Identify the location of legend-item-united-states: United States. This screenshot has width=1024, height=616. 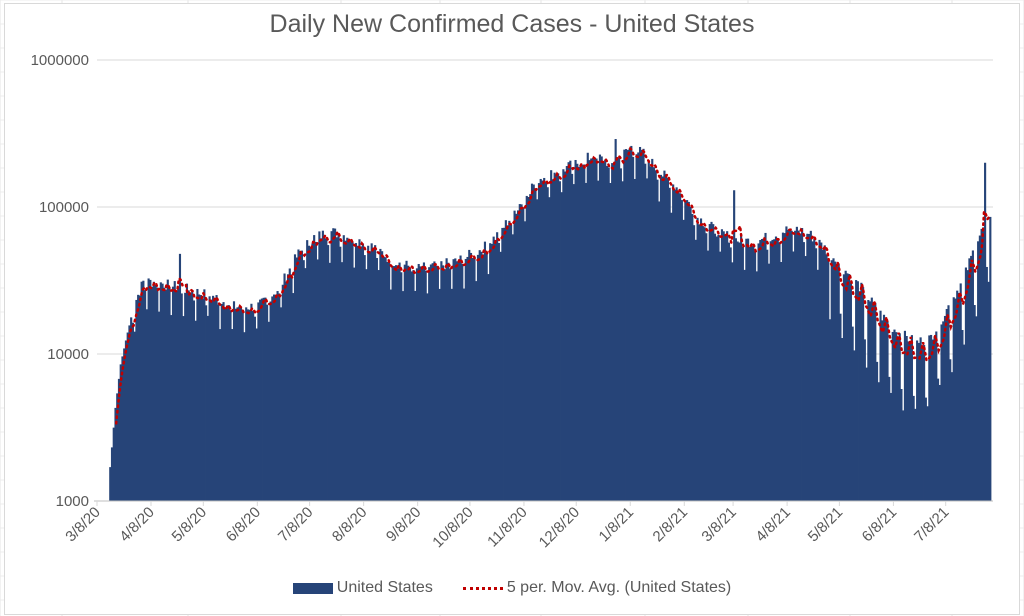
(362, 588).